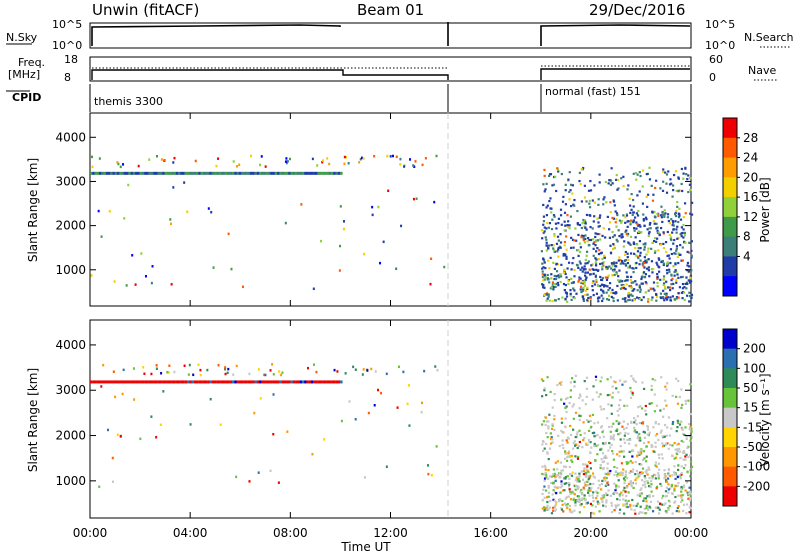 This screenshot has height=554, width=800. I want to click on velocity-colorbar-swatch, so click(730, 496).